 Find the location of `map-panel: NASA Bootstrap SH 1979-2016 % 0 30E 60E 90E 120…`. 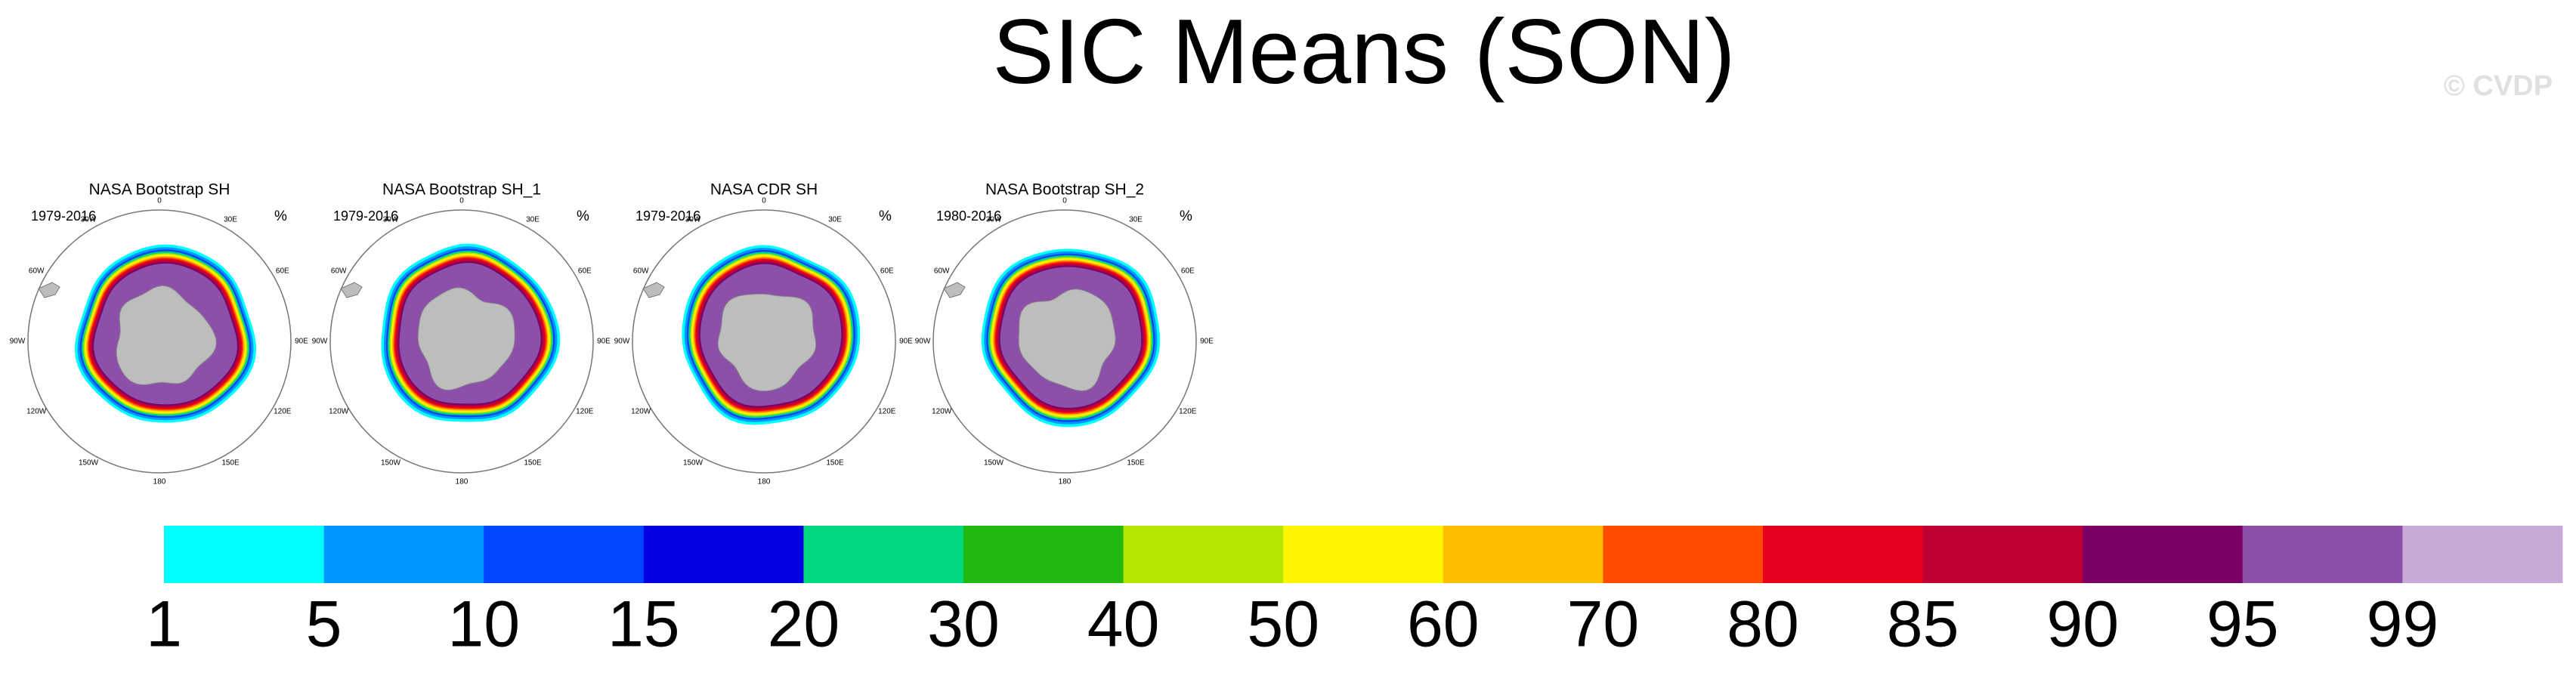

map-panel: NASA Bootstrap SH 1979-2016 % 0 30E 60E 90E 120… is located at coordinates (159, 333).